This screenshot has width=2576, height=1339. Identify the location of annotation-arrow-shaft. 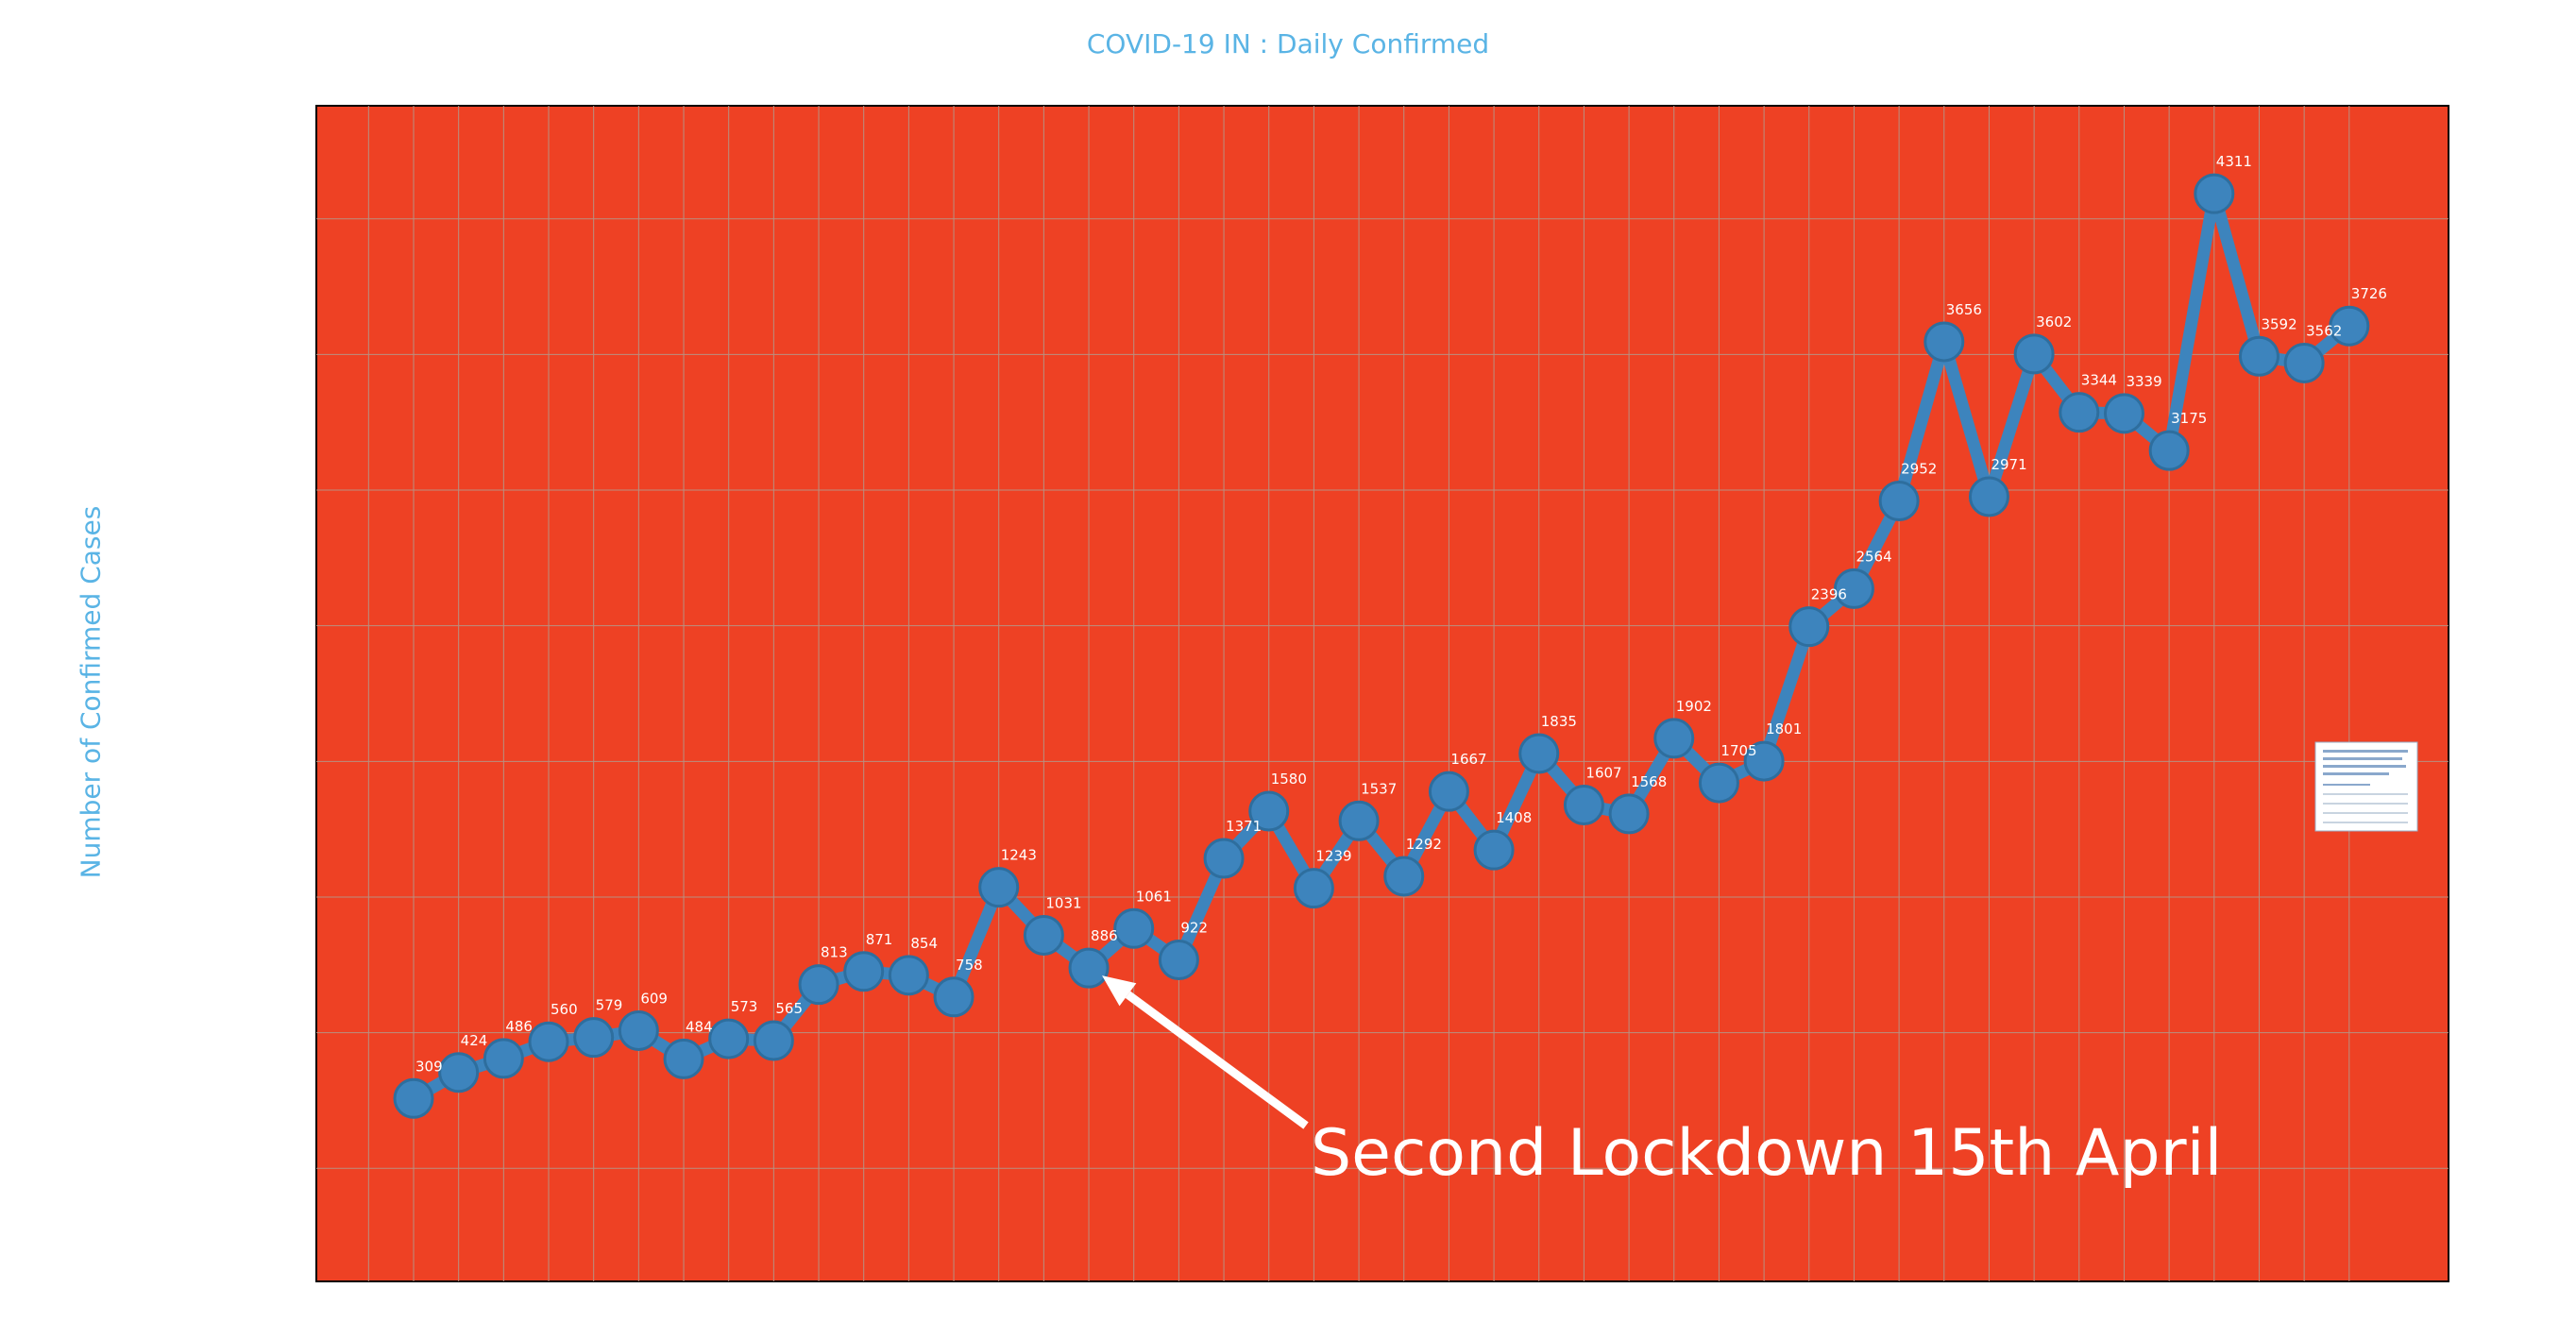
(1217, 1060).